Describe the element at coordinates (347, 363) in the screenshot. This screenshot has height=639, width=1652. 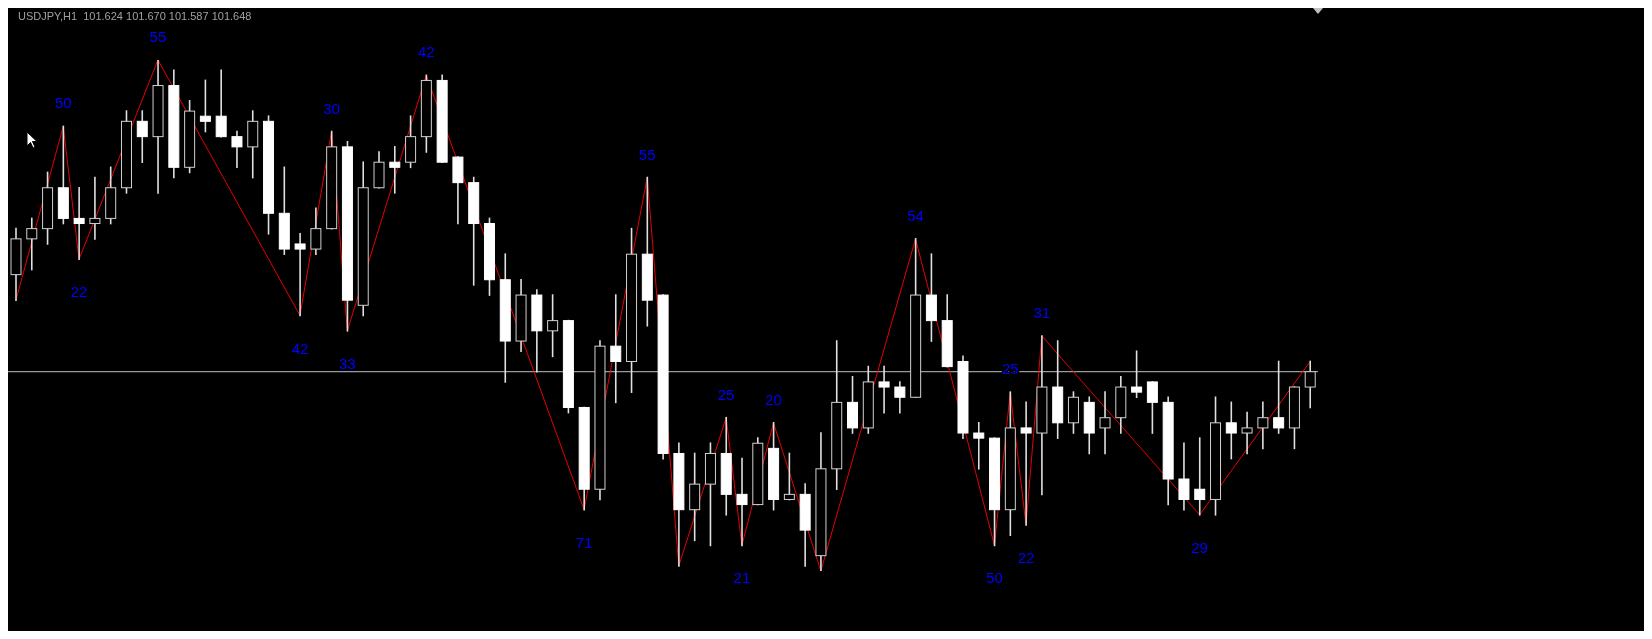
I see `annotation: 33` at that location.